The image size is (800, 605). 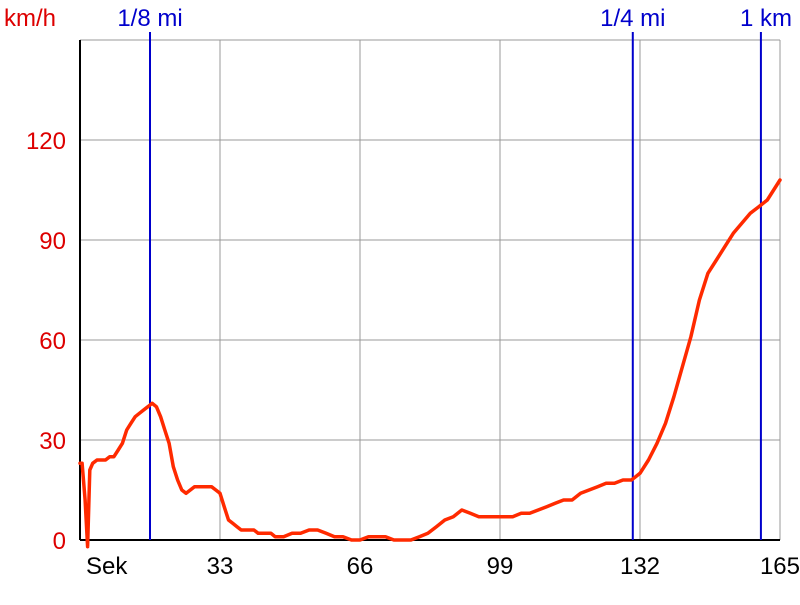 I want to click on y-tick-label: 30, so click(x=52, y=441).